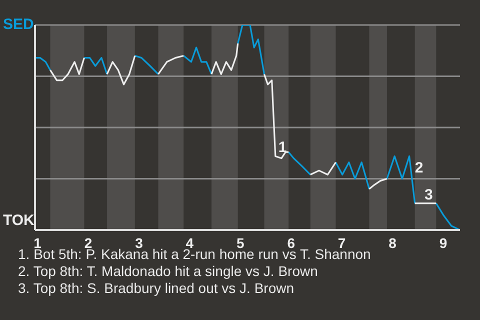 This screenshot has width=480, height=320. Describe the element at coordinates (18, 220) in the screenshot. I see `text: TOK` at that location.